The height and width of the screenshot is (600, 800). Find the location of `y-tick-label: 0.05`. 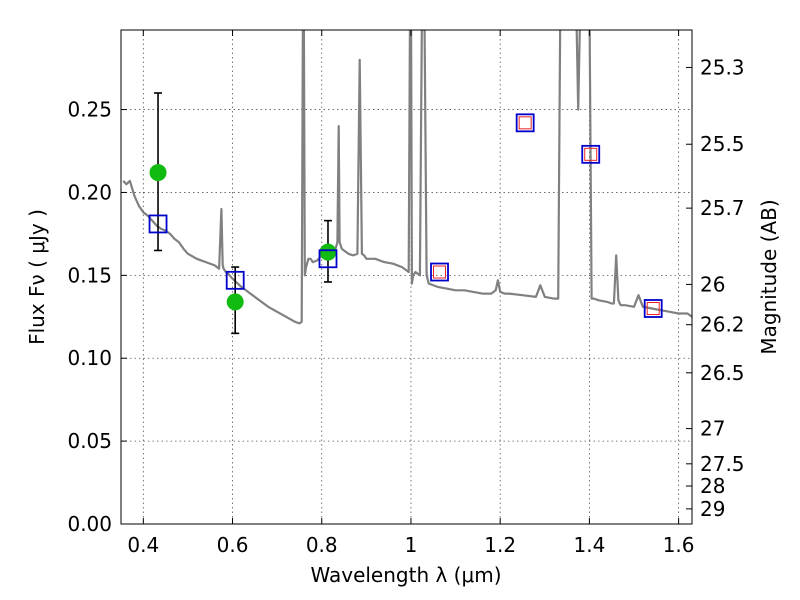

y-tick-label: 0.05 is located at coordinates (89, 441).